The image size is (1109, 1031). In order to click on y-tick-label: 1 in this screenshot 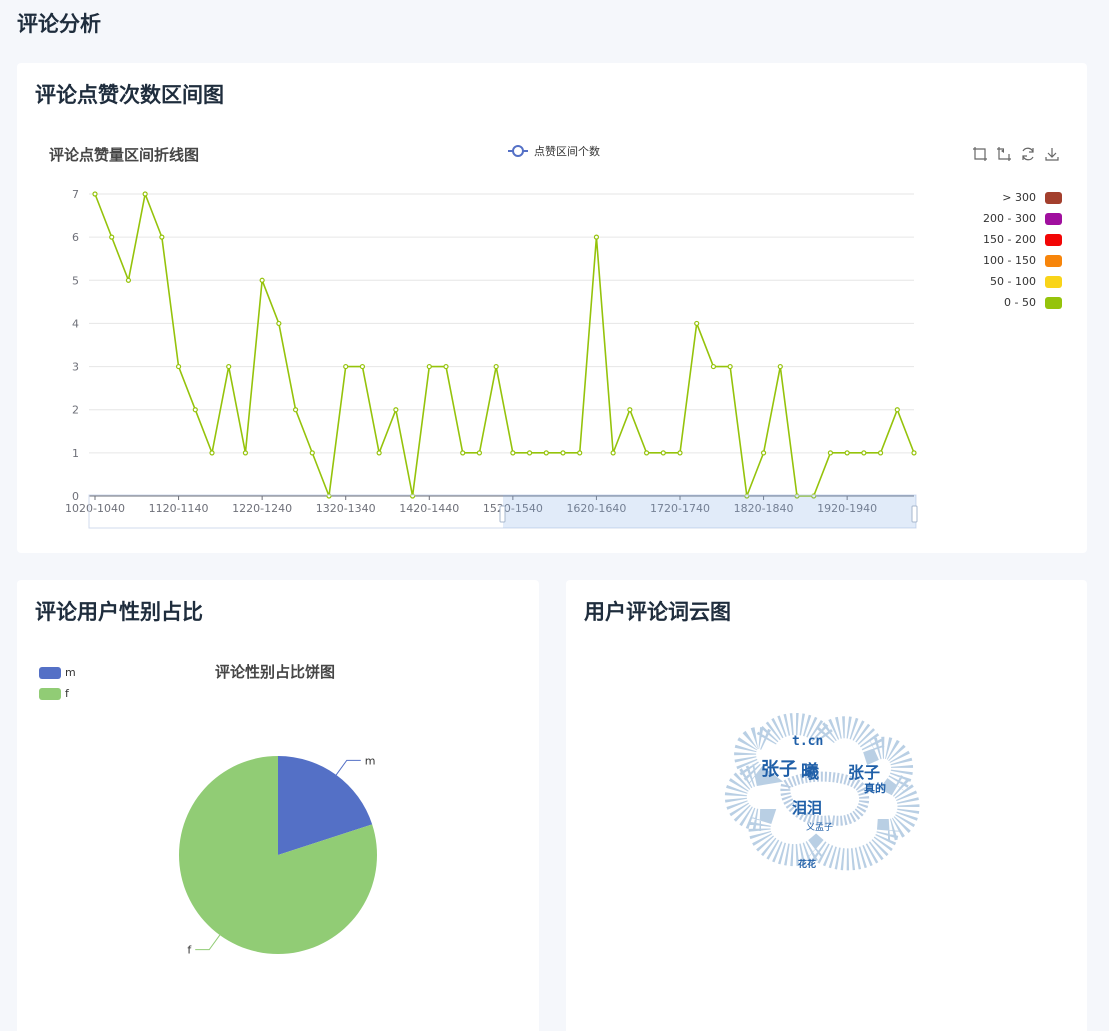, I will do `click(75, 453)`.